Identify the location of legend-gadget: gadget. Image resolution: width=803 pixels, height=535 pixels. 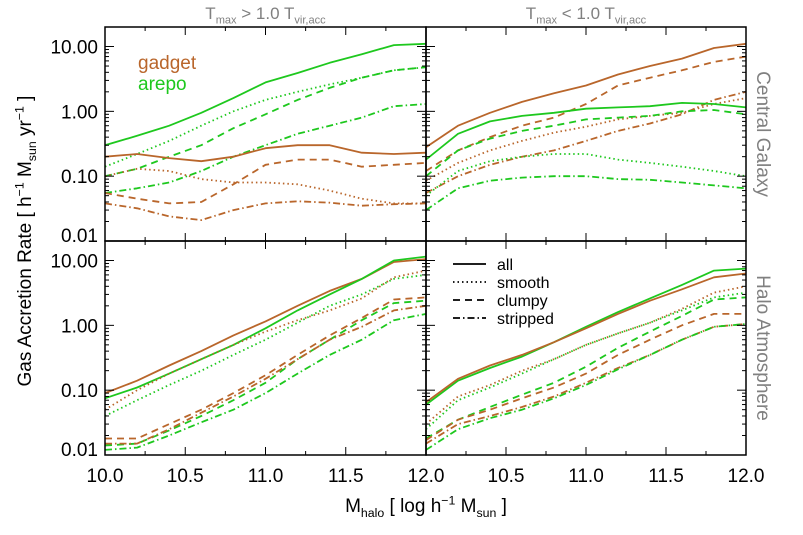
(167, 63).